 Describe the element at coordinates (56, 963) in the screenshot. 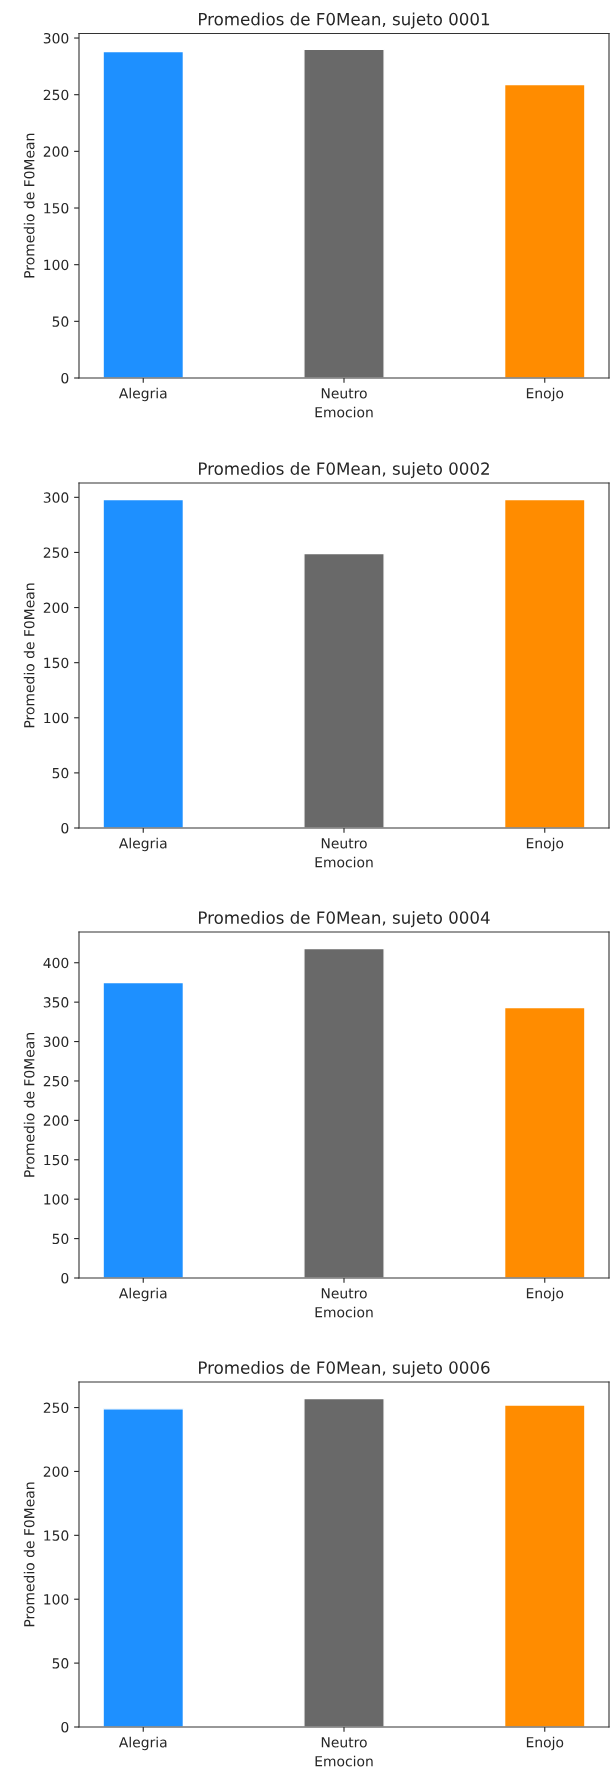

I see `y-tick-label: 400` at that location.